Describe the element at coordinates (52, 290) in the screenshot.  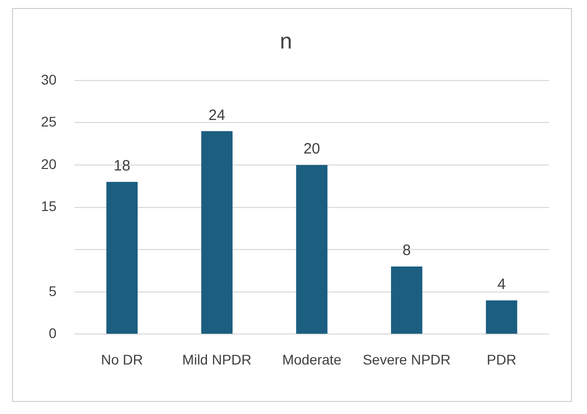
I see `y-tick-label: 5` at that location.